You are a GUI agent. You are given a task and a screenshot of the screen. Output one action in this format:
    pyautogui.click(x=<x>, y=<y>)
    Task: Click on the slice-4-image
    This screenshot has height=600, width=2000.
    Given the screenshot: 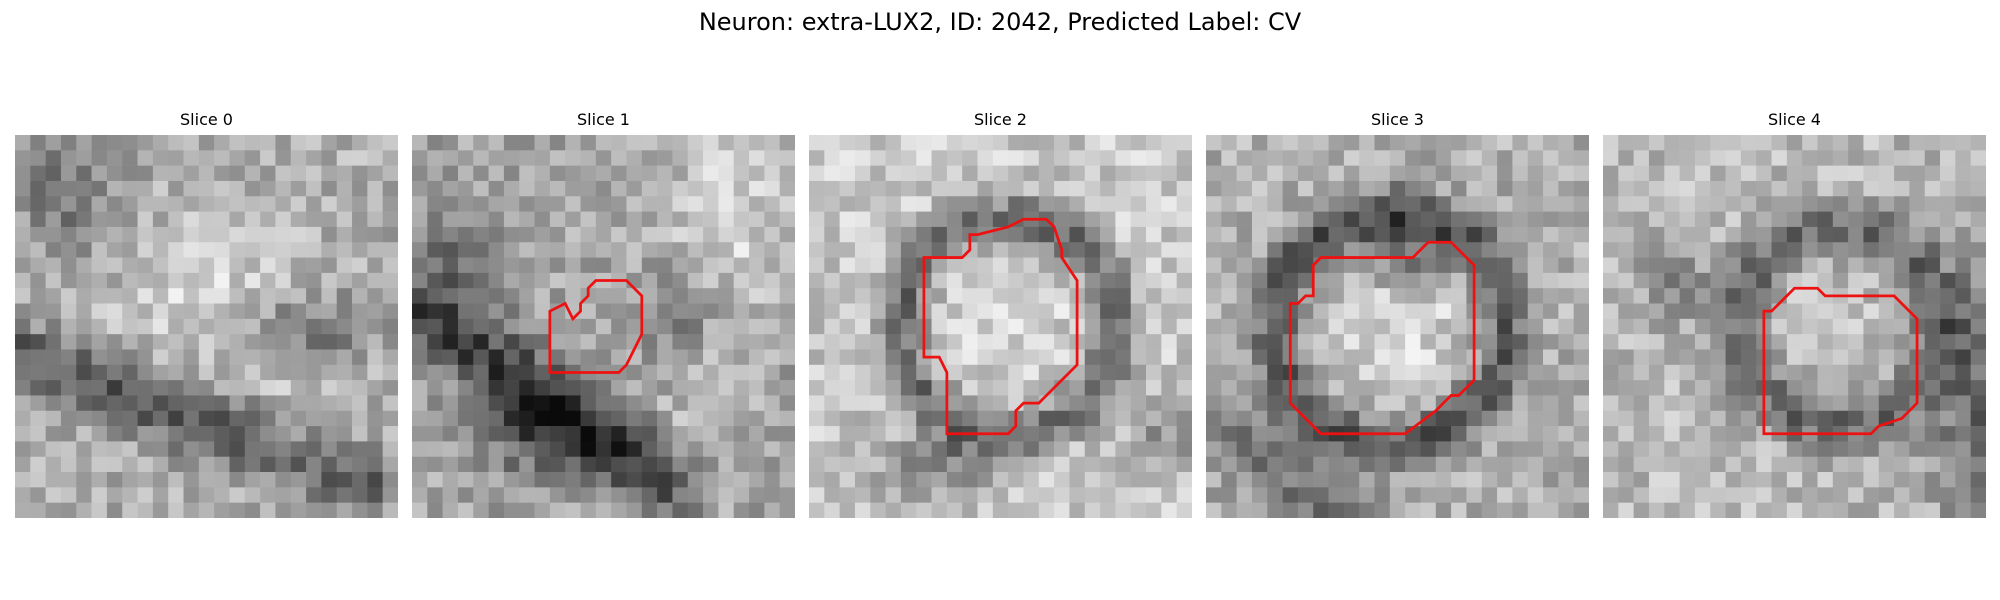 What is the action you would take?
    pyautogui.click(x=1794, y=326)
    